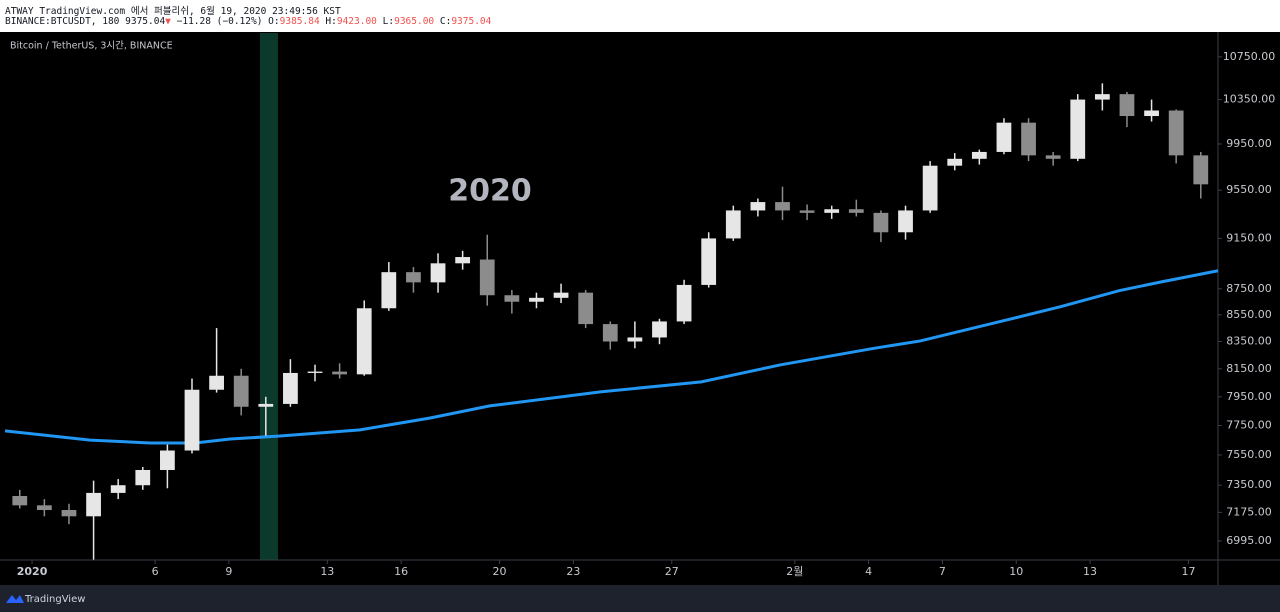 The height and width of the screenshot is (612, 1280). Describe the element at coordinates (1249, 314) in the screenshot. I see `y-tick-label: 8550.00` at that location.